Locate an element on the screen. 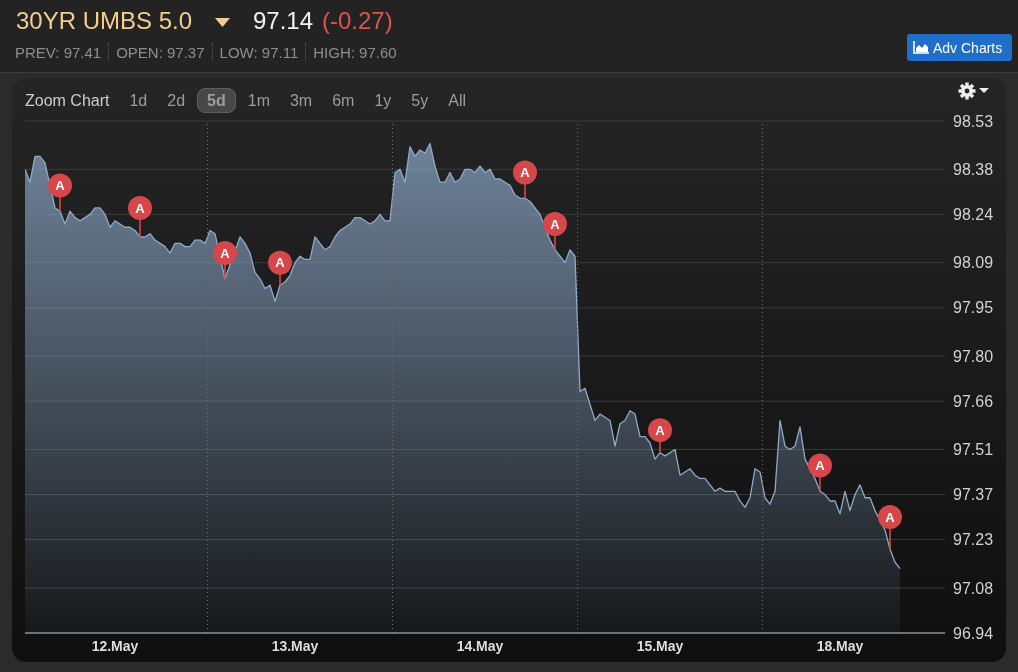 The width and height of the screenshot is (1018, 672). y-tick-label: 98.09 is located at coordinates (973, 263).